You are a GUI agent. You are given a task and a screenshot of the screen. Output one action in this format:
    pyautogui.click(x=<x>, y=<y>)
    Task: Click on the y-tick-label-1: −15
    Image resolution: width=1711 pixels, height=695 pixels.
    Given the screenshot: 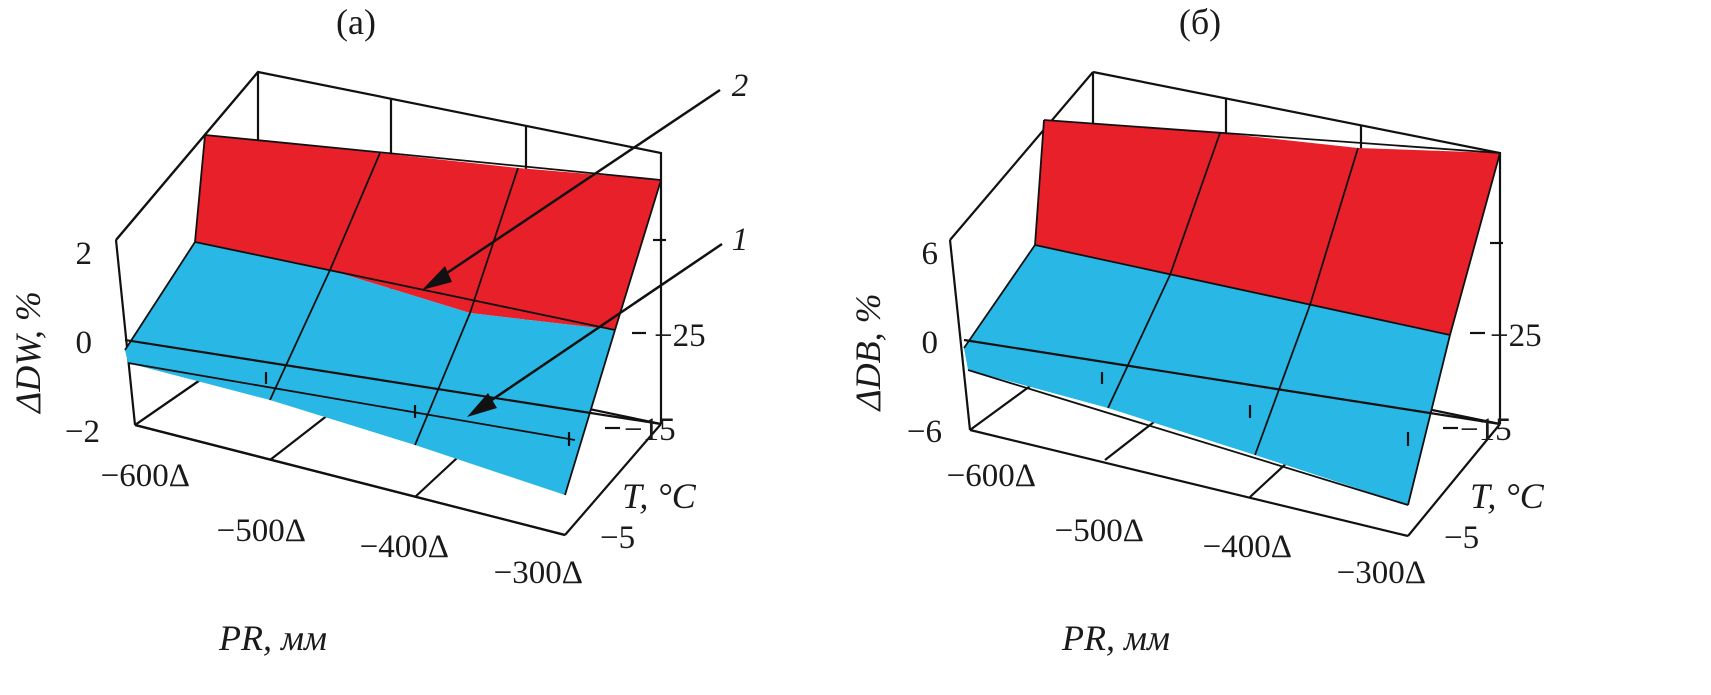 What is the action you would take?
    pyautogui.click(x=650, y=430)
    